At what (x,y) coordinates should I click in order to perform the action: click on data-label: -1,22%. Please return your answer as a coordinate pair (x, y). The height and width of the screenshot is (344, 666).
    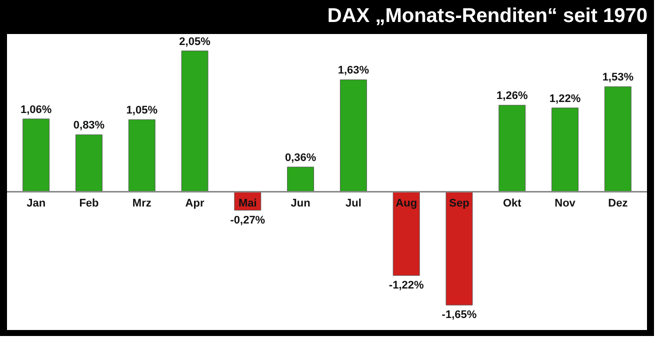
    Looking at the image, I should click on (406, 286).